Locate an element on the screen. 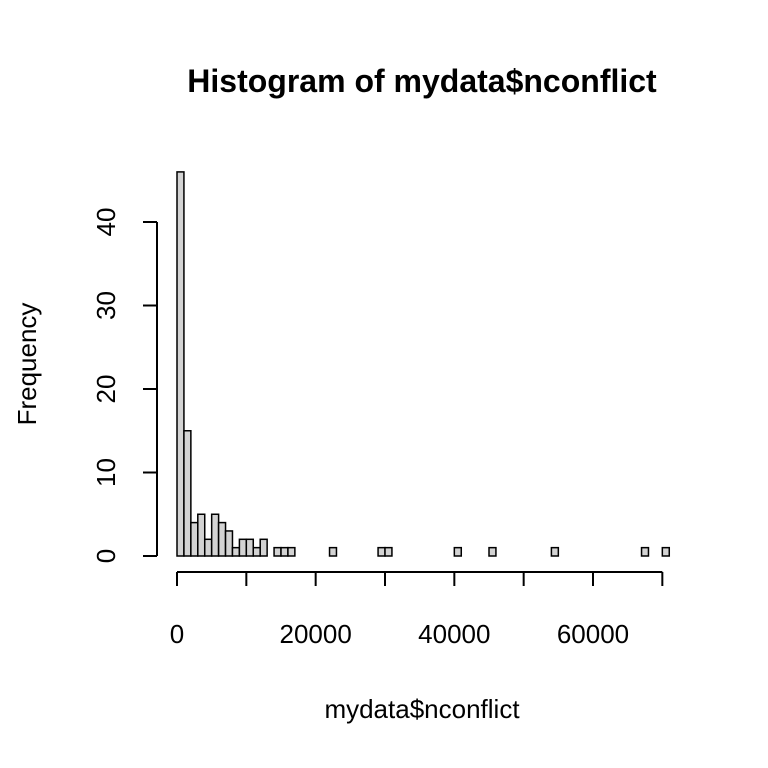  chart-title: Histogram of mydata$nconflict is located at coordinates (422, 81).